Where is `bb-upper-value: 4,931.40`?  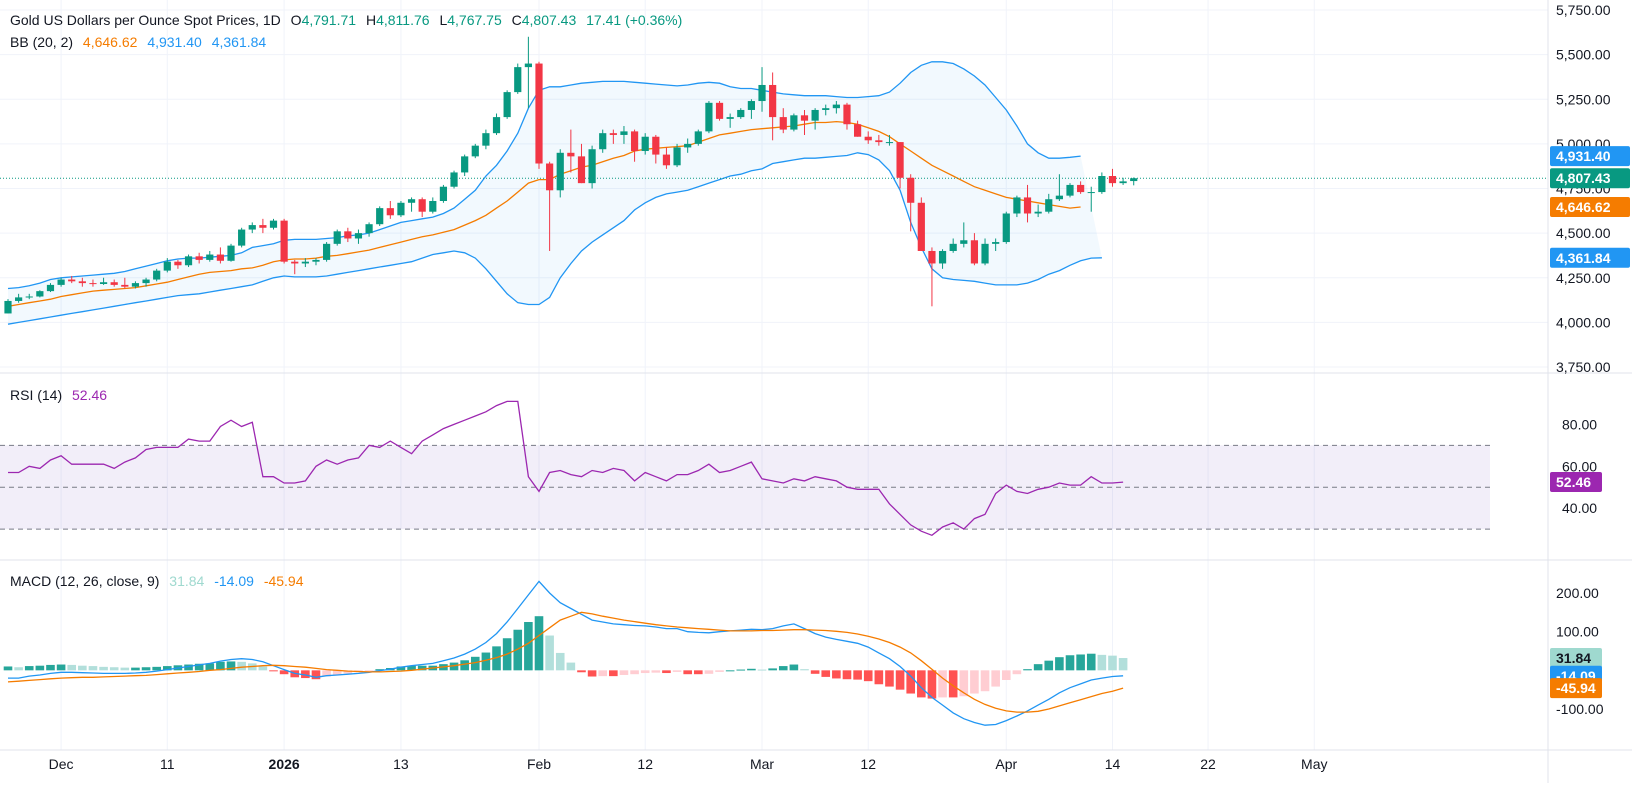
bb-upper-value: 4,931.40 is located at coordinates (174, 42).